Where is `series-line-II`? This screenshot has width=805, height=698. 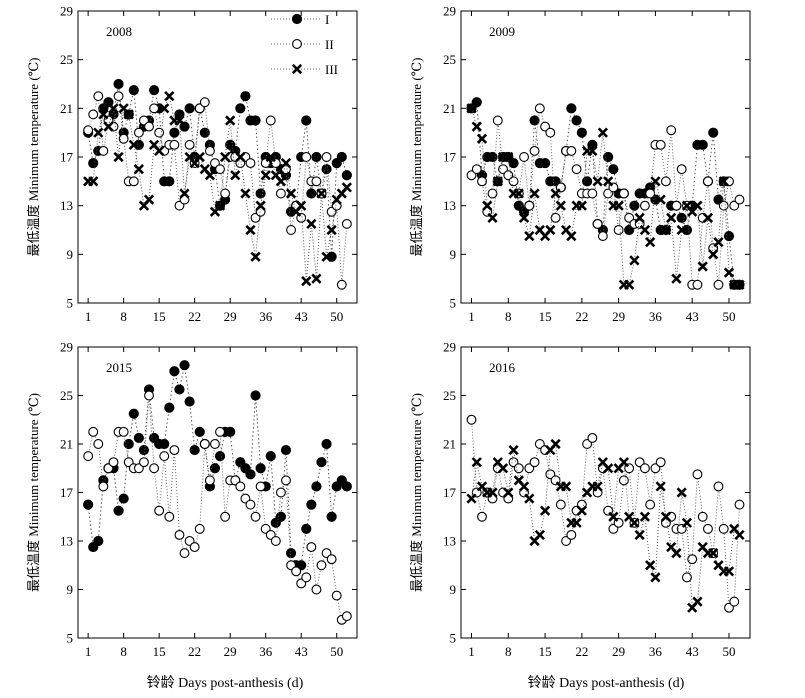
series-line-II is located at coordinates (217, 190).